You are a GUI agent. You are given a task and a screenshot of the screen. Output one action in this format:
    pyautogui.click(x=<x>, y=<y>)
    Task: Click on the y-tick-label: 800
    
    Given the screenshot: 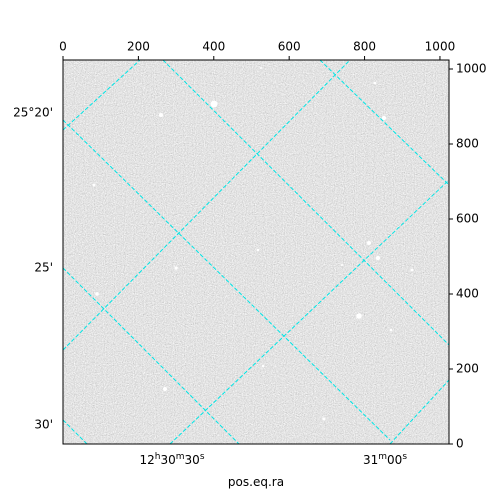 What is the action you would take?
    pyautogui.click(x=467, y=144)
    